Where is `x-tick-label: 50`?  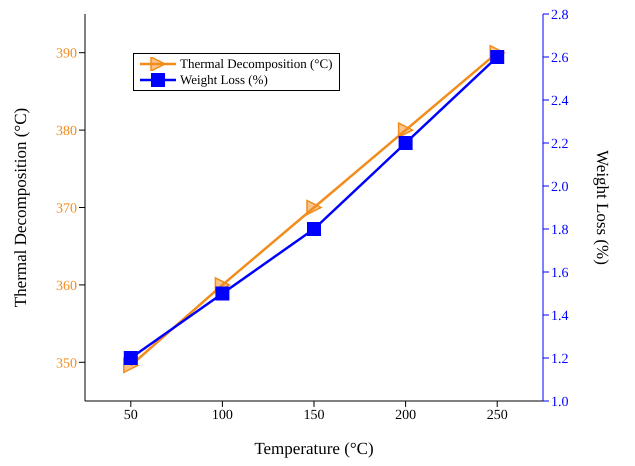 x-tick-label: 50 is located at coordinates (131, 415).